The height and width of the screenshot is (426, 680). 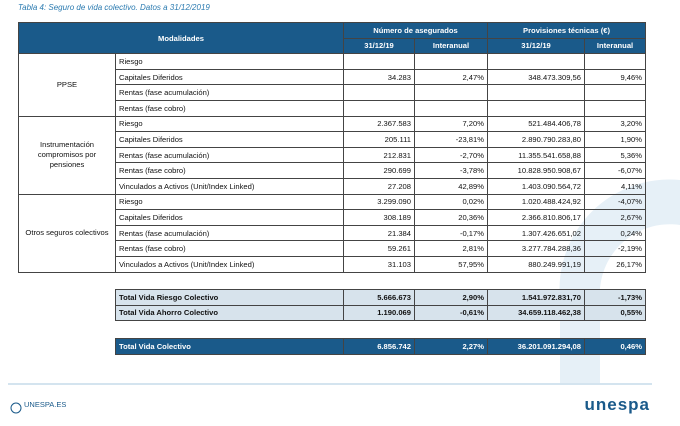 I want to click on value-cell: -2,70%, so click(x=451, y=155).